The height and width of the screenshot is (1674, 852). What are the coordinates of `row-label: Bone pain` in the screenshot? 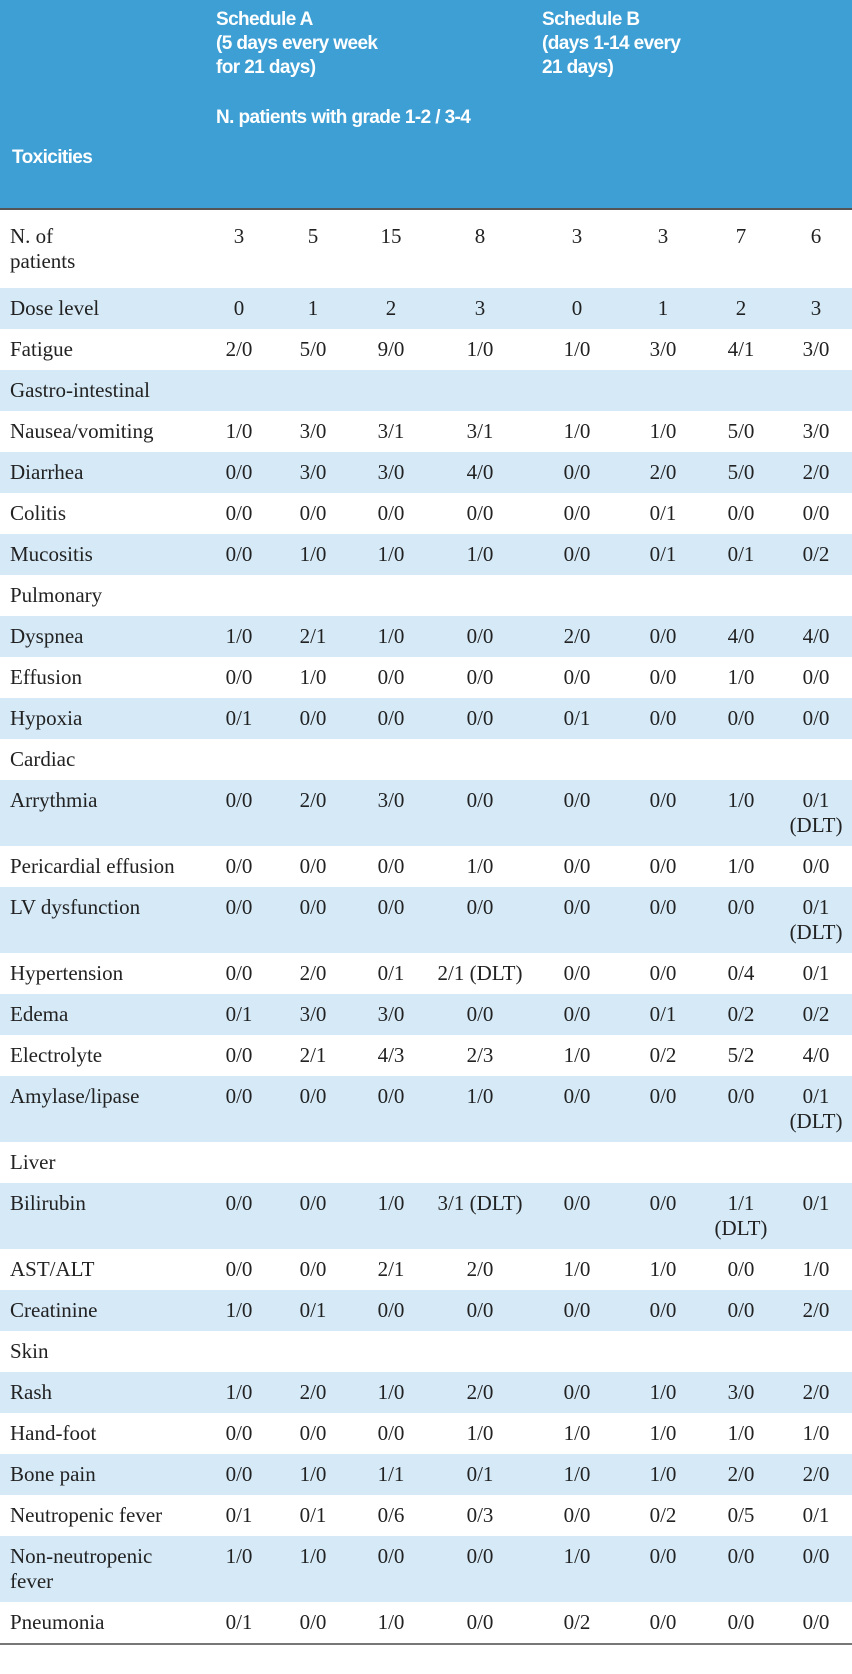 It's located at (53, 1474).